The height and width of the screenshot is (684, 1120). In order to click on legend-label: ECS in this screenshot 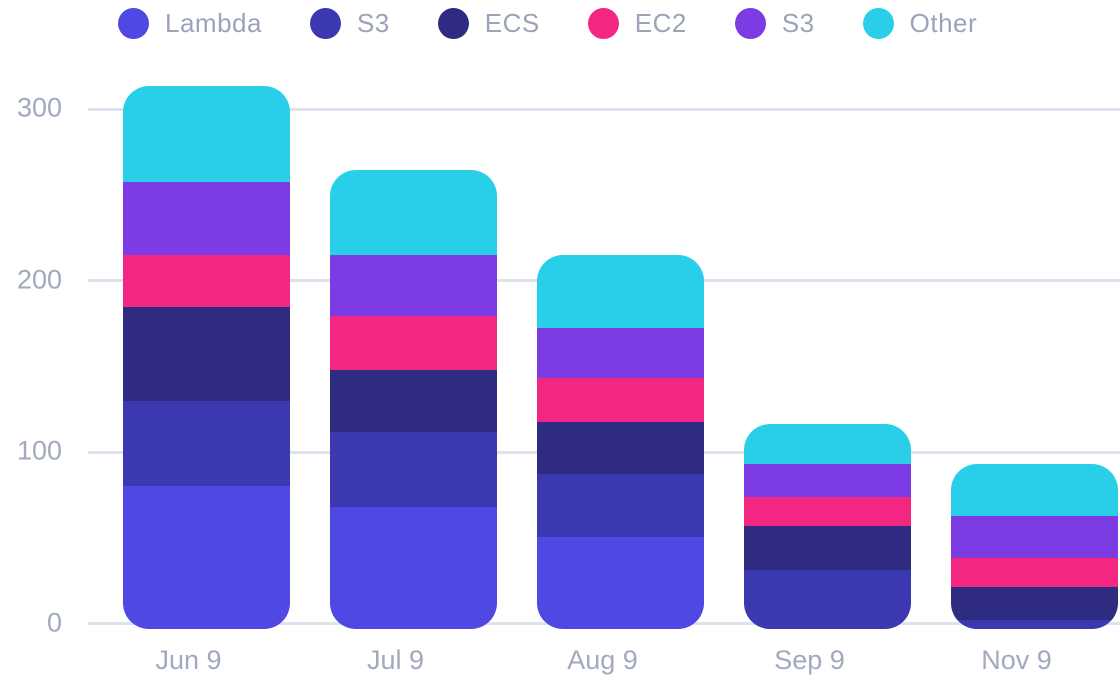, I will do `click(512, 22)`.